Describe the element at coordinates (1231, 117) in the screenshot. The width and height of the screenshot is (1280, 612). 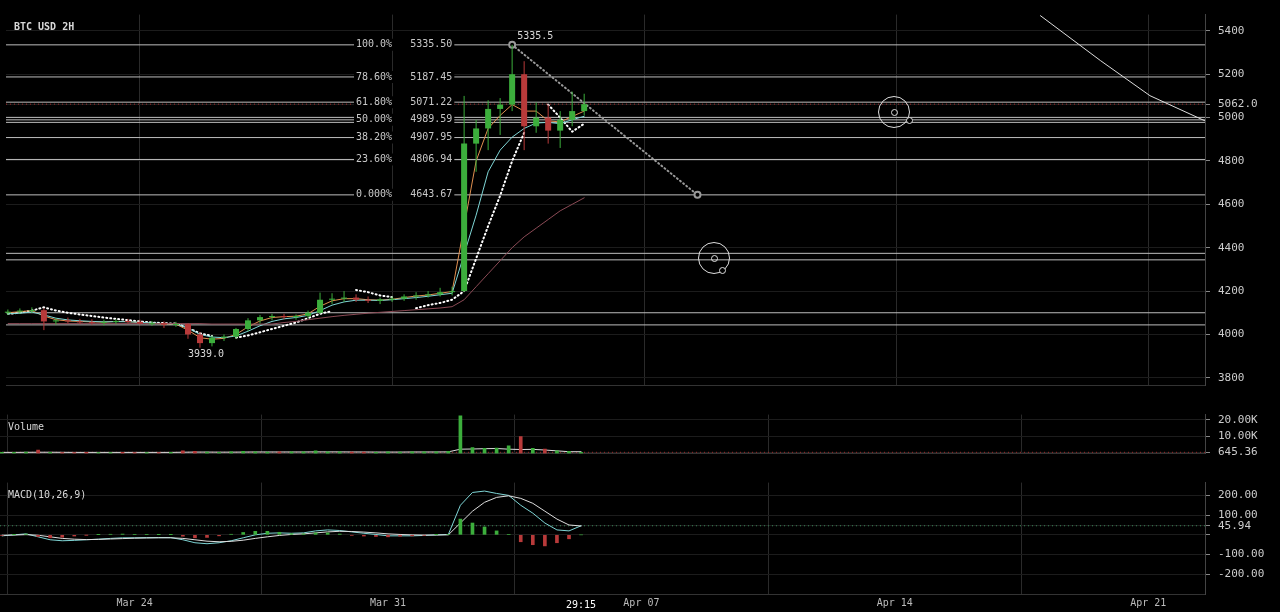
I see `y-tick-label: 5000` at that location.